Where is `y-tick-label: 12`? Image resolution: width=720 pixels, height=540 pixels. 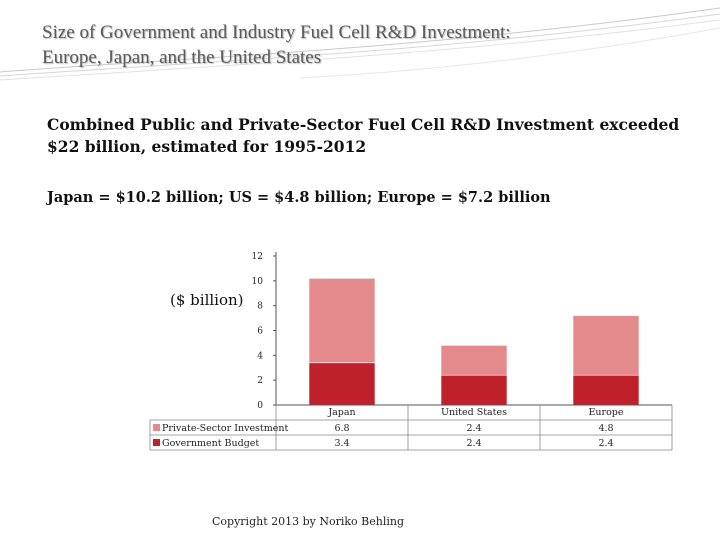
y-tick-label: 12 is located at coordinates (257, 257).